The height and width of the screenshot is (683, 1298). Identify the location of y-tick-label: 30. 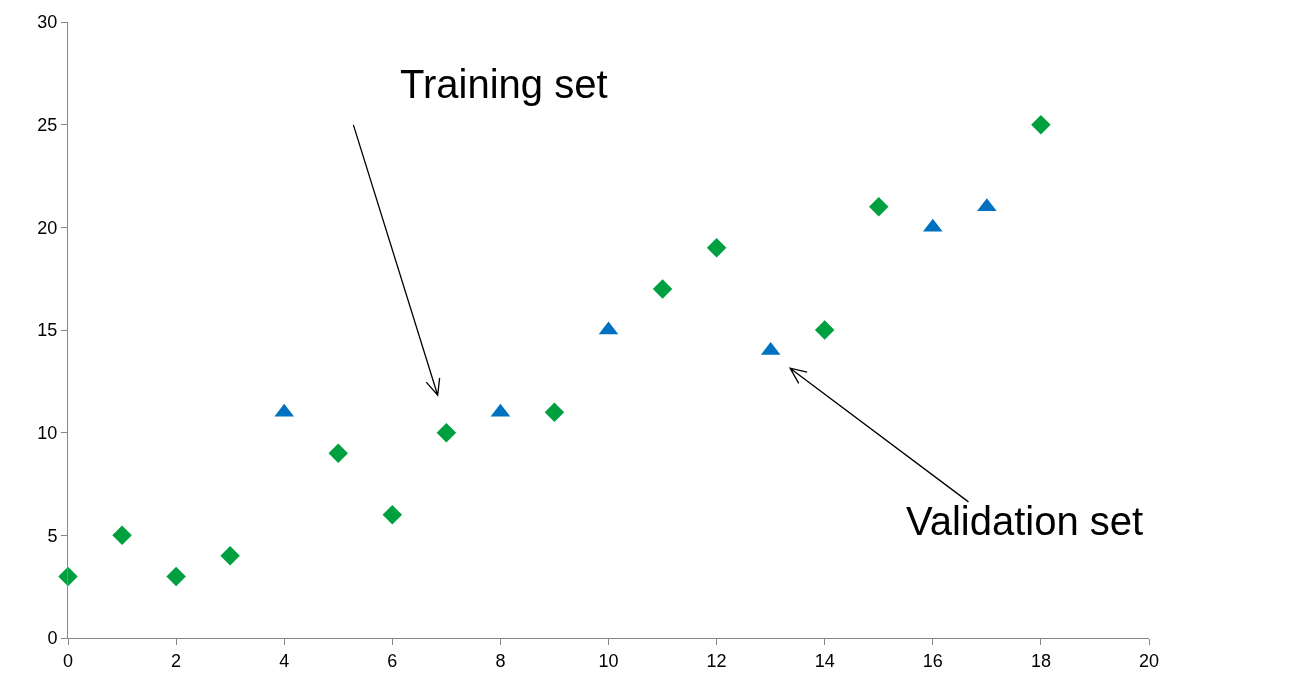
(47, 22).